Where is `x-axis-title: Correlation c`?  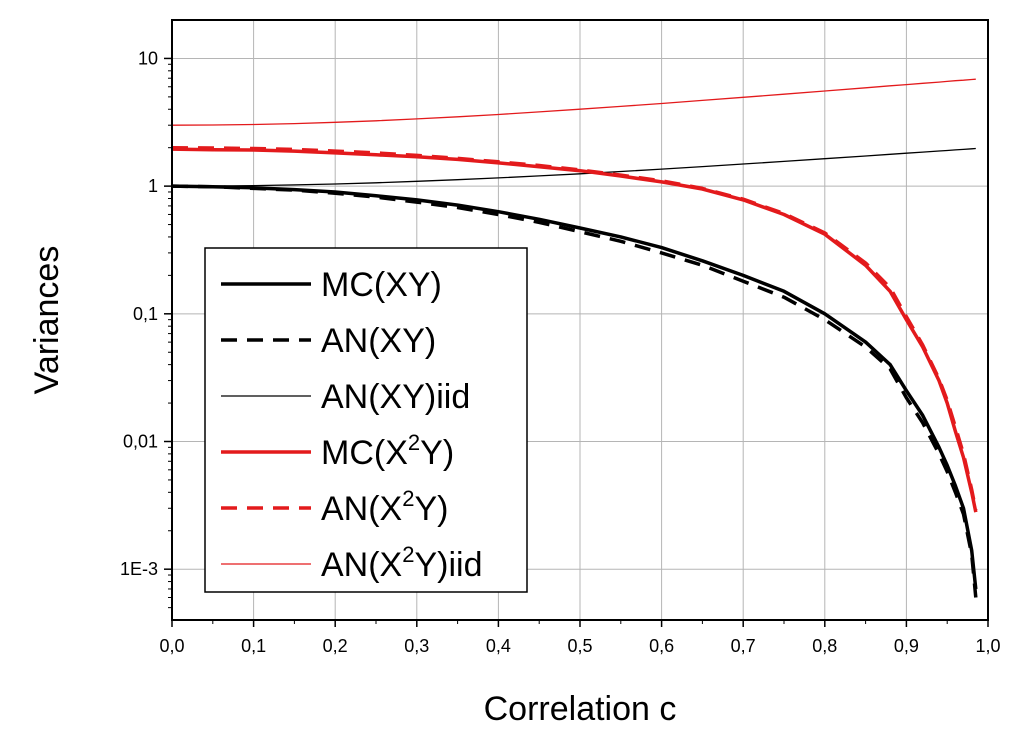 x-axis-title: Correlation c is located at coordinates (580, 709).